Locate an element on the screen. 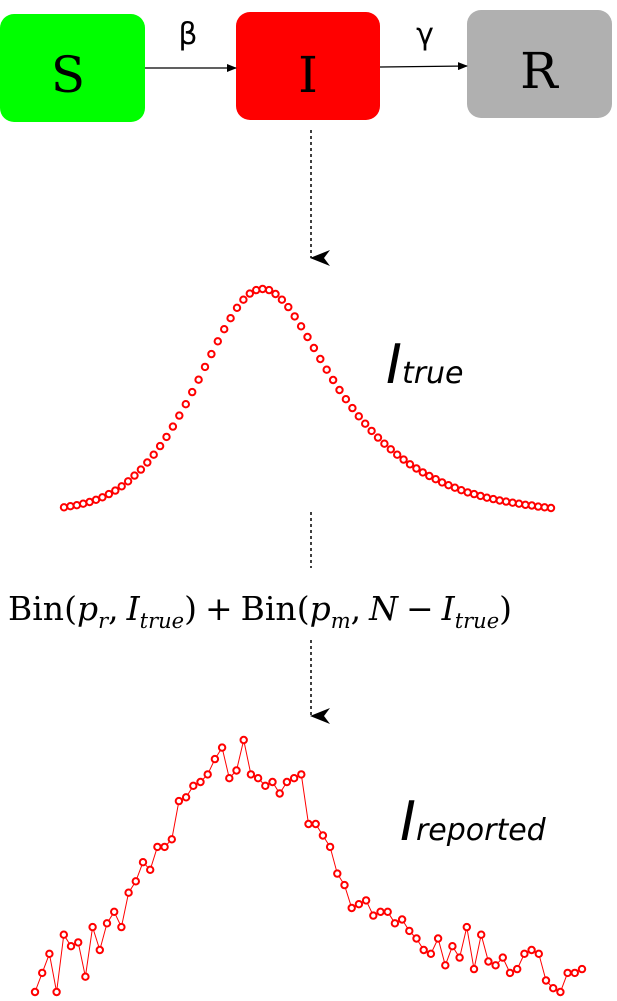 The width and height of the screenshot is (617, 1001). compartment-s-label: S is located at coordinates (68, 75).